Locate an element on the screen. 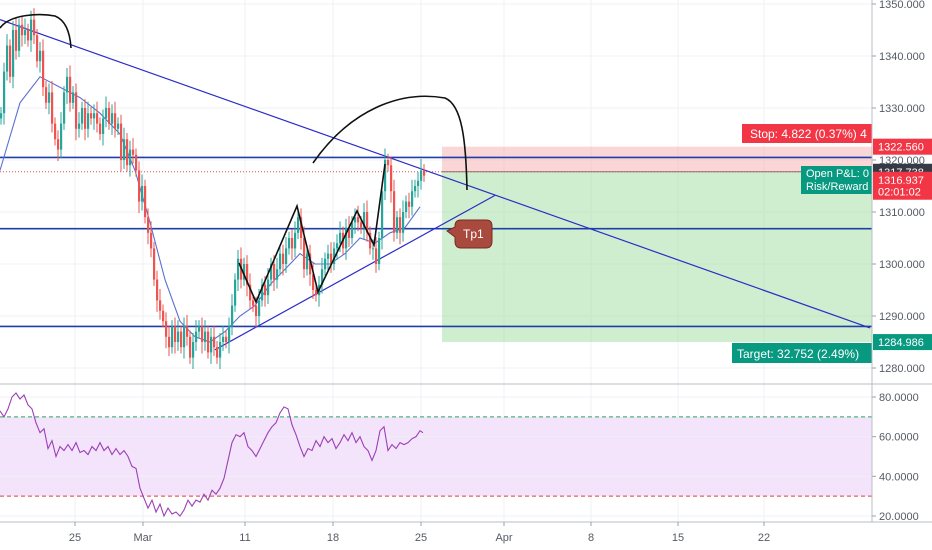 This screenshot has height=550, width=932. target-zone is located at coordinates (657, 257).